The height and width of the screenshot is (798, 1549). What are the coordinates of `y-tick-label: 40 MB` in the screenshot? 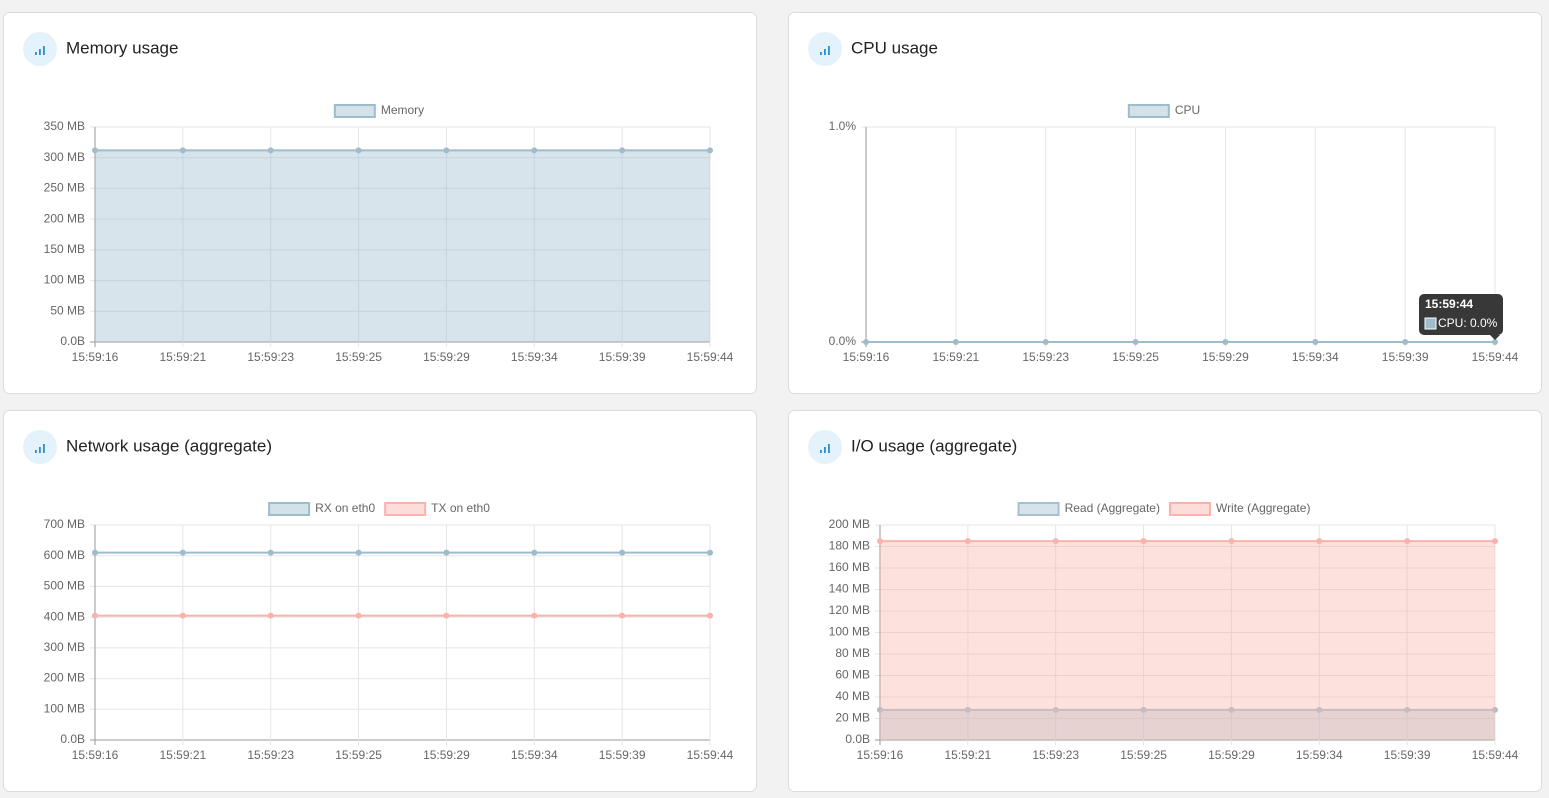 It's located at (852, 696).